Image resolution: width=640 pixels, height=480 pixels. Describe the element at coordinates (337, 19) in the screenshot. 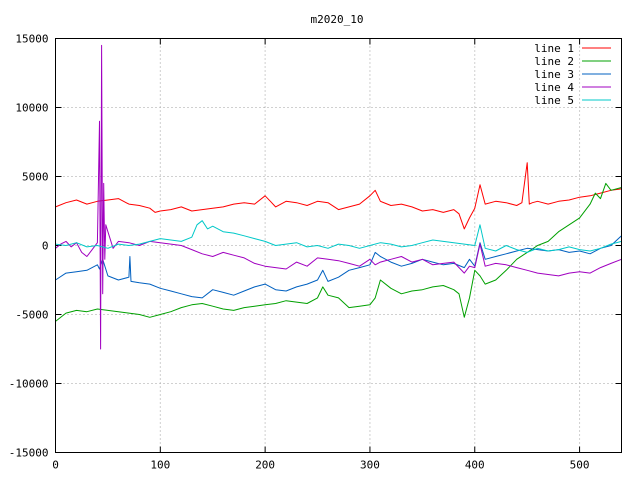

I see `chart-title: m2020_10` at that location.